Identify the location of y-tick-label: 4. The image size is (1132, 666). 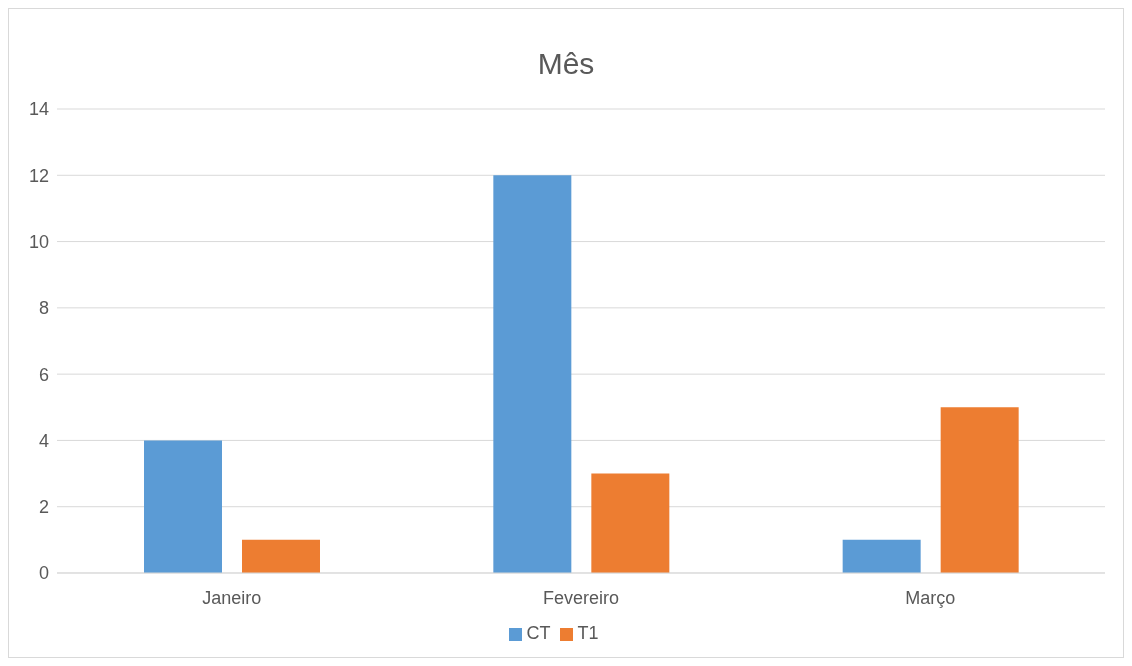
(43, 440).